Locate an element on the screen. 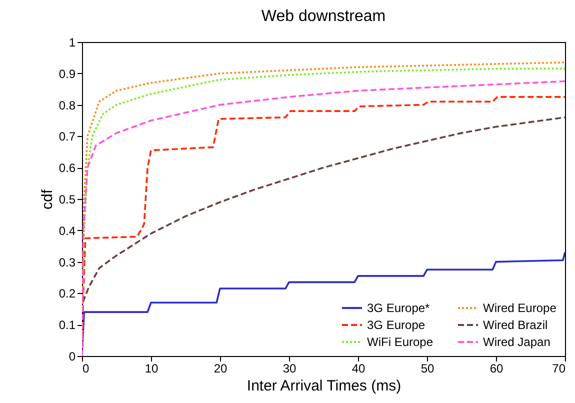 The image size is (575, 403). legend-label: Wired Brazil is located at coordinates (515, 325).